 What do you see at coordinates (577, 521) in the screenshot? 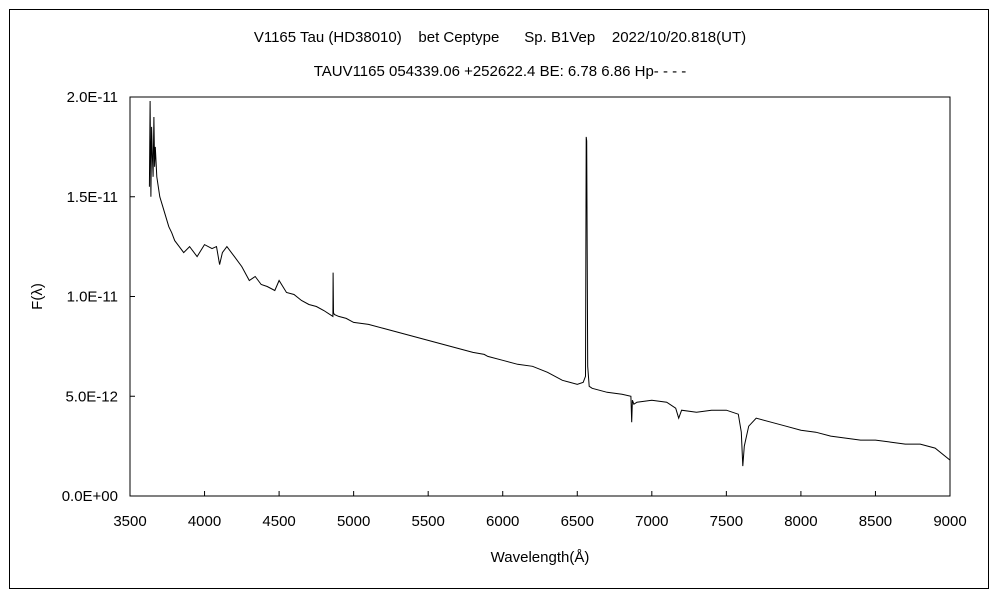
I see `x-tick-label: 6500` at bounding box center [577, 521].